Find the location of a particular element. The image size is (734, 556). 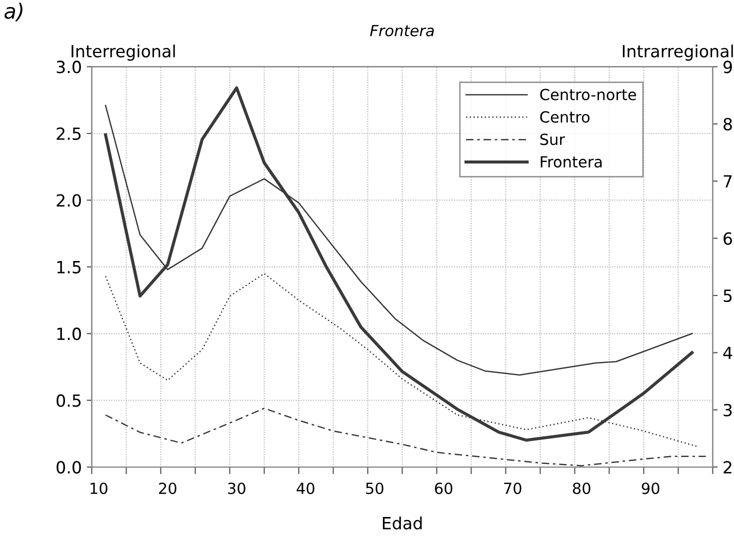

legend-label: Centro is located at coordinates (565, 117).